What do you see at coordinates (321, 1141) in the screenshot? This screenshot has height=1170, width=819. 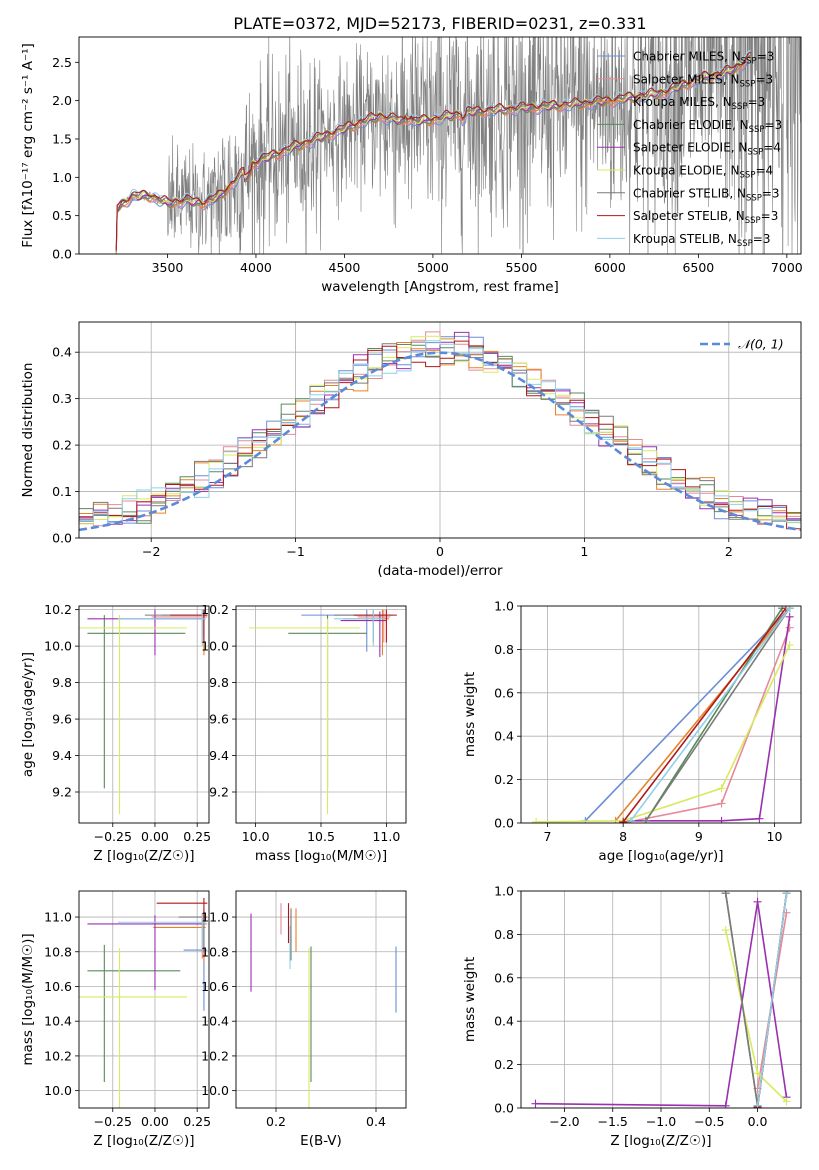 I see `x-axis-label: E(B-V)` at bounding box center [321, 1141].